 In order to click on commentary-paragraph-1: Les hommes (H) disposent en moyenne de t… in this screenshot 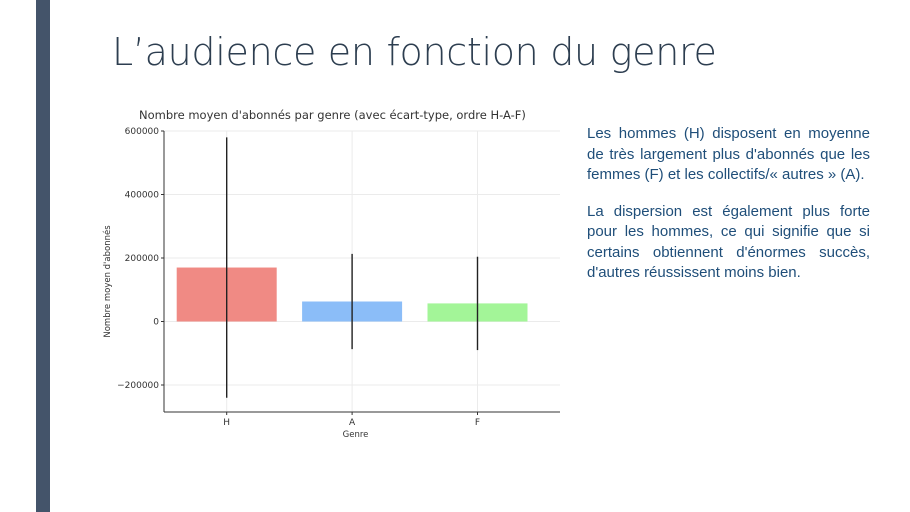, I will do `click(728, 154)`.